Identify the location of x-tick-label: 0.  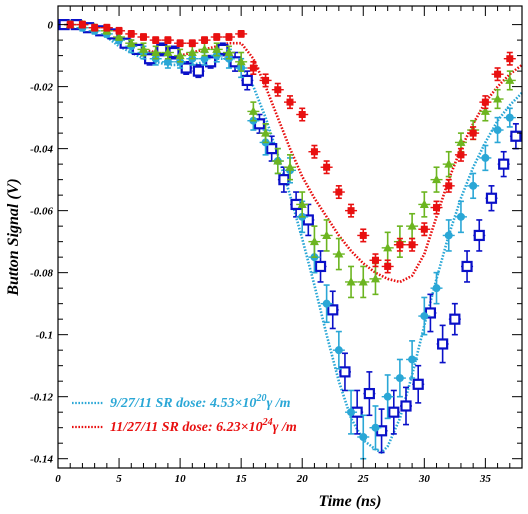
(58, 479).